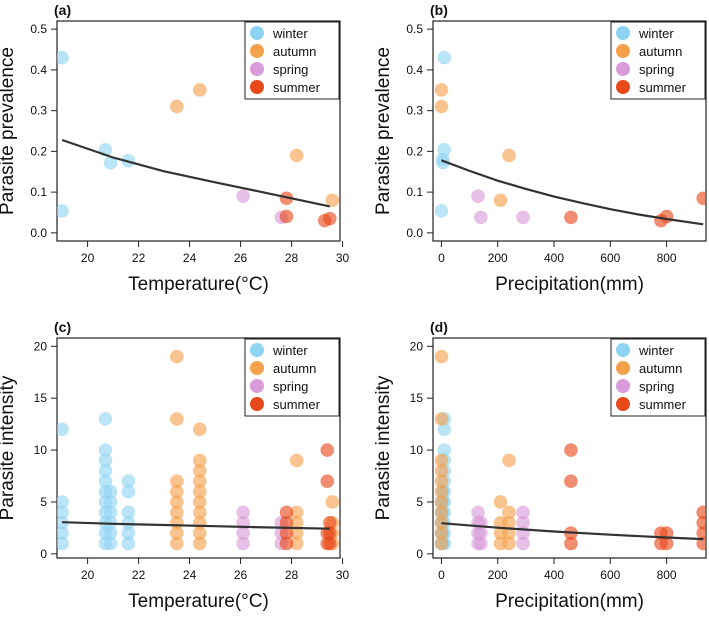  What do you see at coordinates (554, 575) in the screenshot?
I see `x-tick-label: 400` at bounding box center [554, 575].